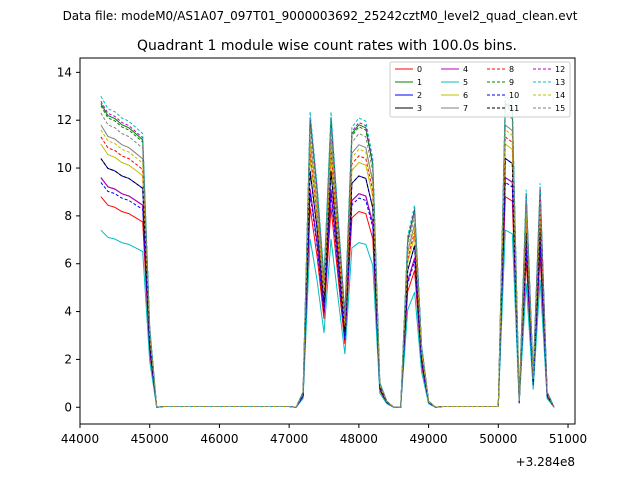 This screenshot has height=480, width=640. What do you see at coordinates (219, 439) in the screenshot?
I see `x-tick-label: 46000` at bounding box center [219, 439].